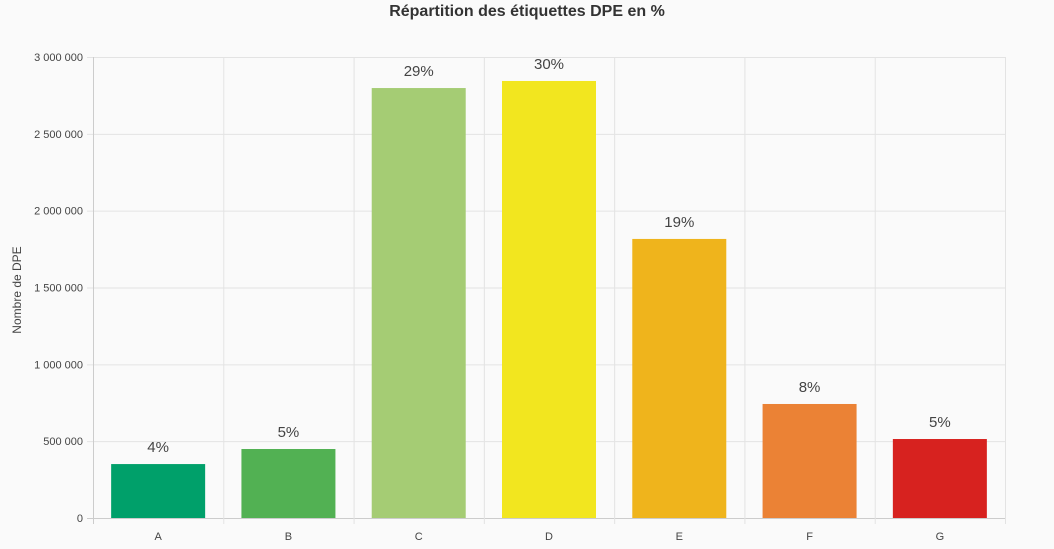  Describe the element at coordinates (158, 491) in the screenshot. I see `bar-A` at that location.